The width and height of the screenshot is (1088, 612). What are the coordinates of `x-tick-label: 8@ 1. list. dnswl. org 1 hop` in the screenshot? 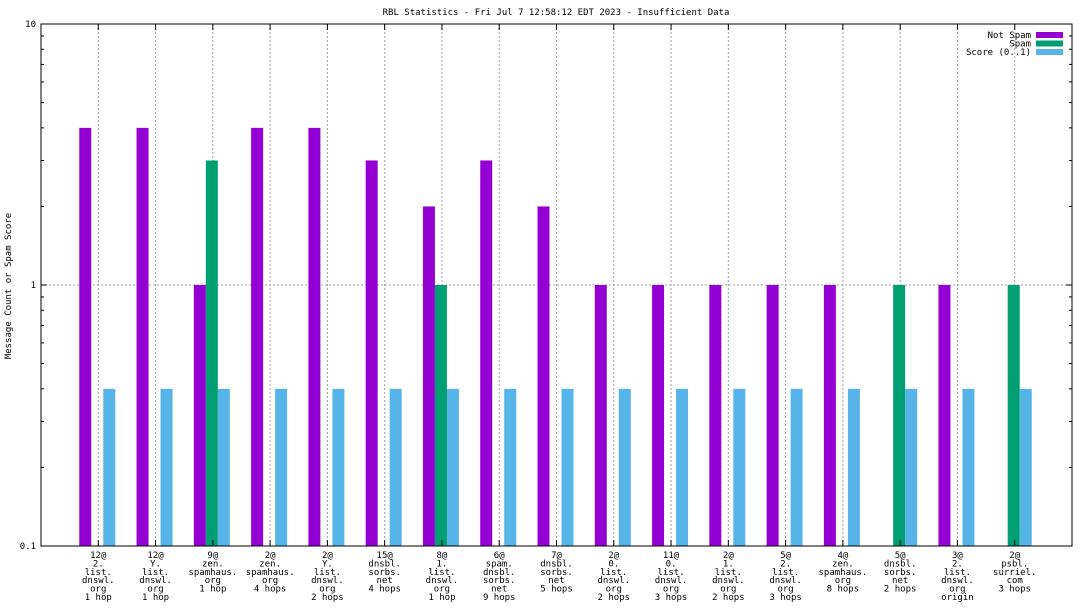 It's located at (442, 577).